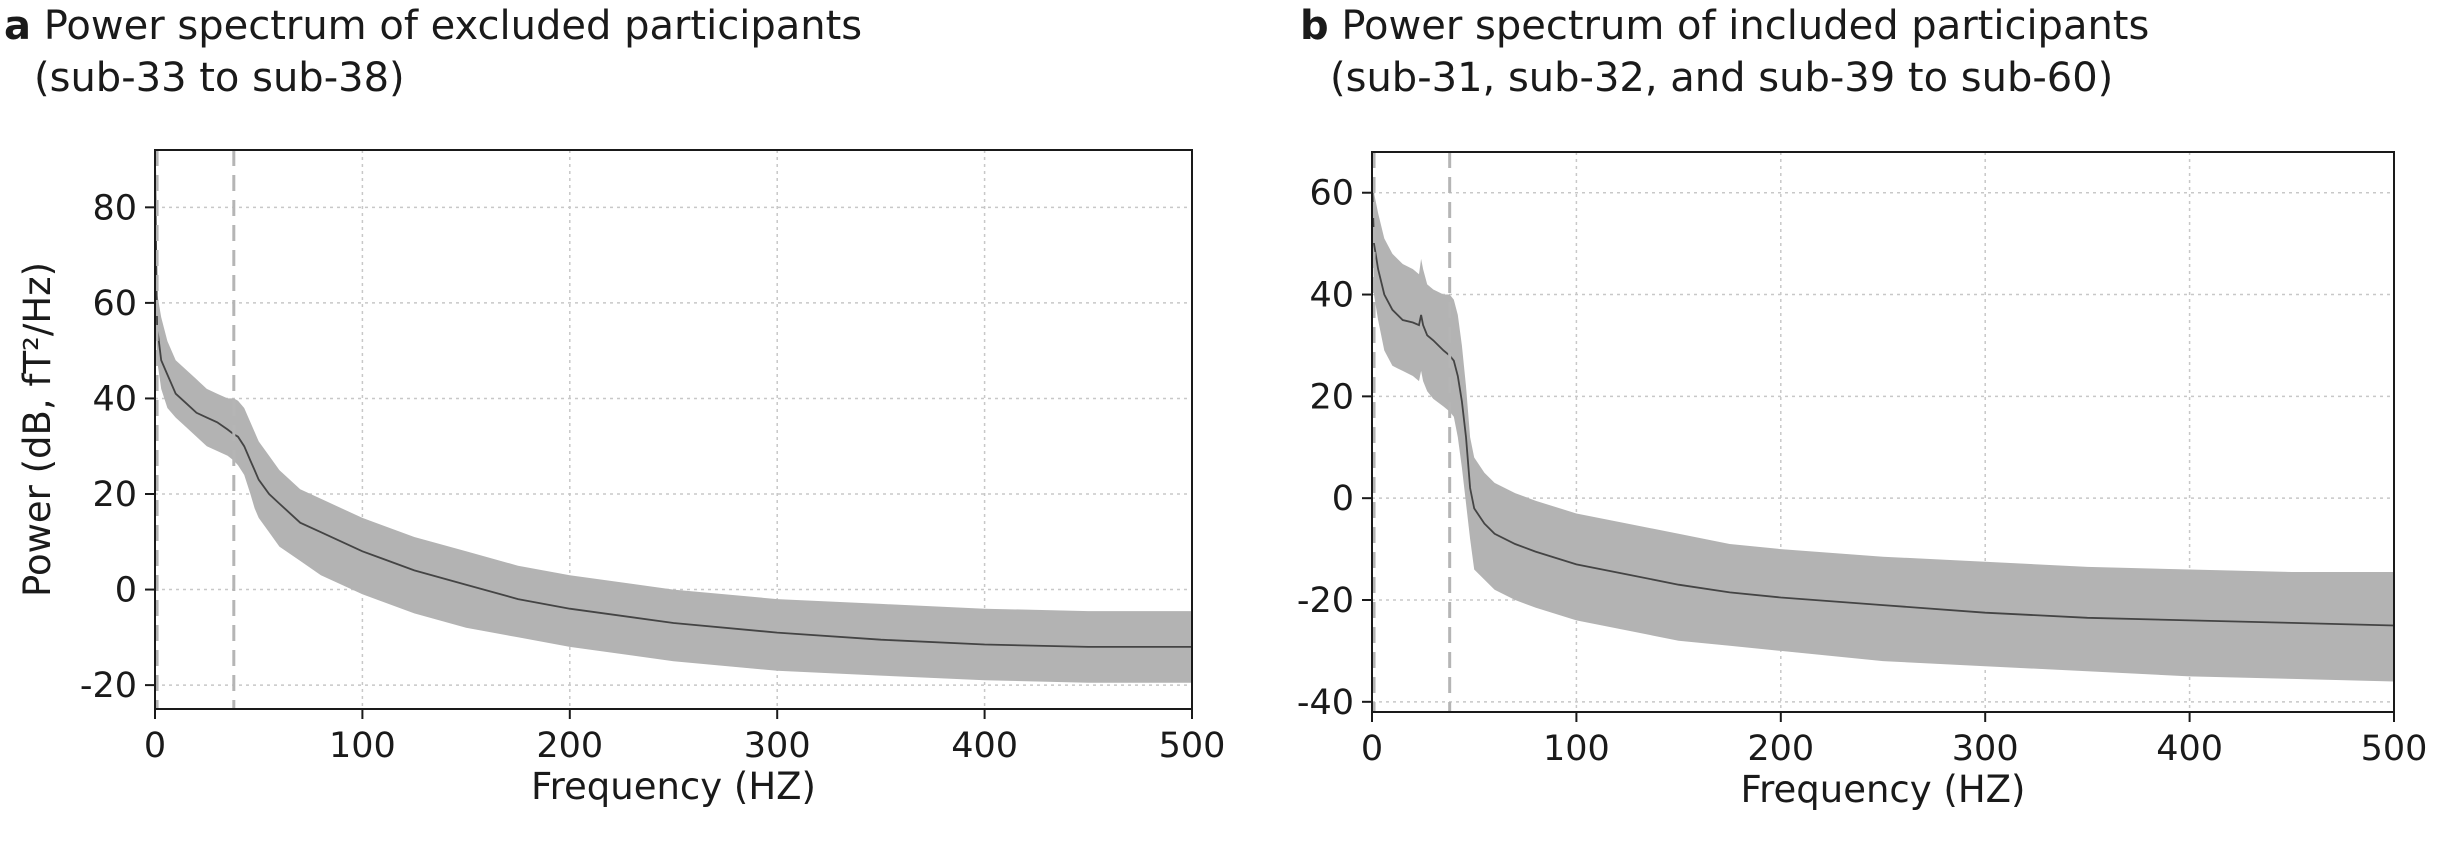 The height and width of the screenshot is (850, 2452). What do you see at coordinates (219, 78) in the screenshot?
I see `panel-a-subtitle: (sub-33 to sub-38)` at bounding box center [219, 78].